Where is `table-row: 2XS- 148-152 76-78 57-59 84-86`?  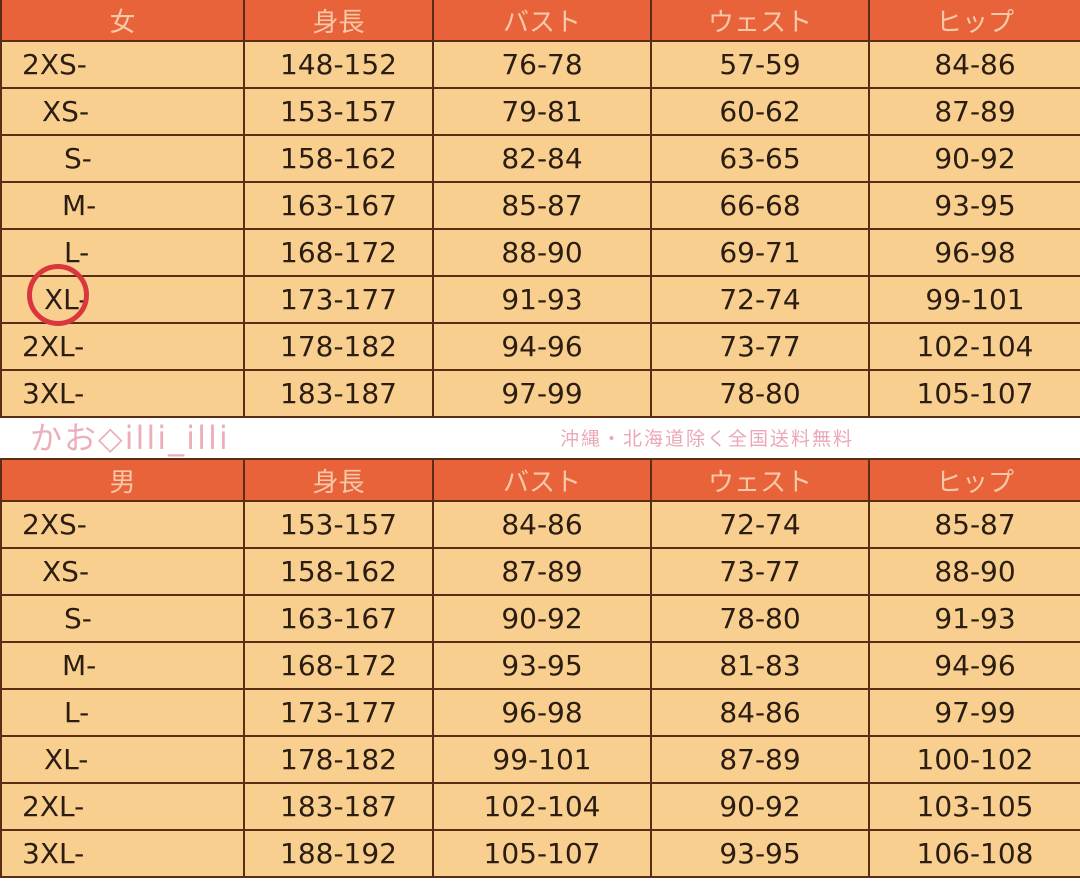 table-row: 2XS- 148-152 76-78 57-59 84-86 is located at coordinates (540, 64).